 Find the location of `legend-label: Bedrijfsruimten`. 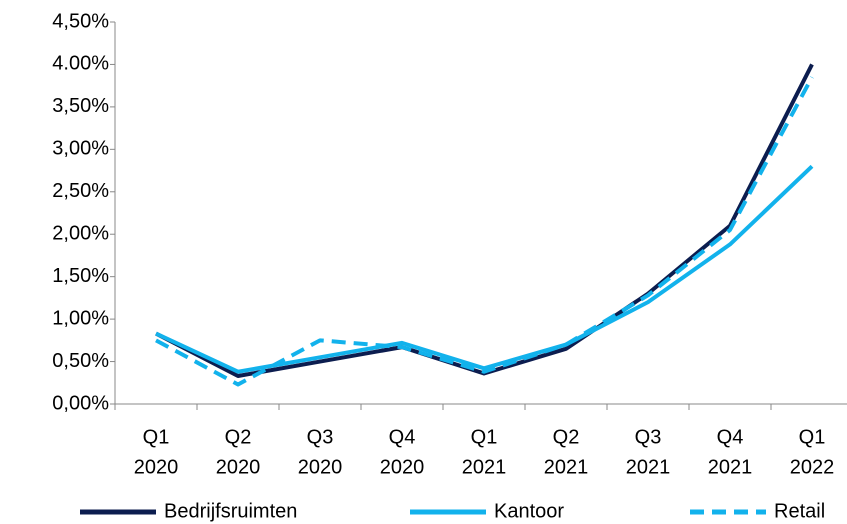

legend-label: Bedrijfsruimten is located at coordinates (230, 511).